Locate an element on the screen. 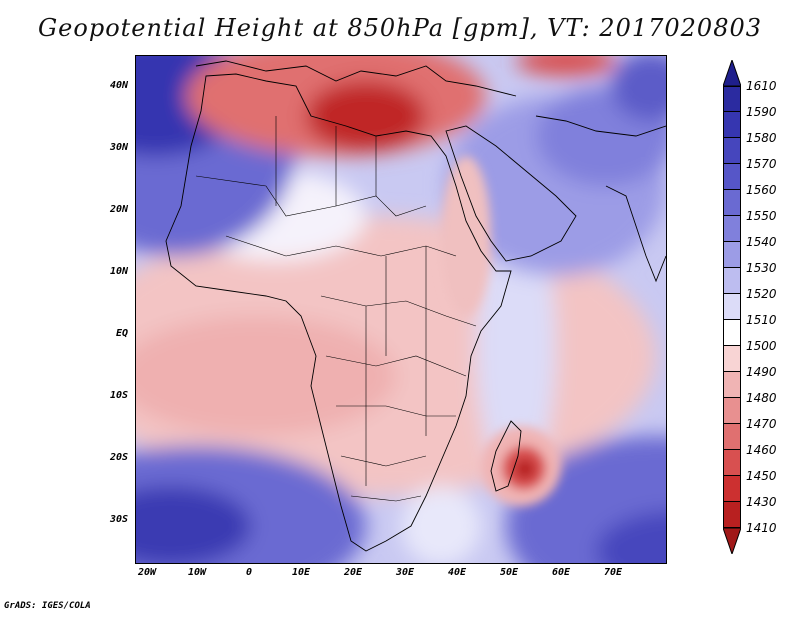  lat-label-30s: 30S is located at coordinates (118, 519).